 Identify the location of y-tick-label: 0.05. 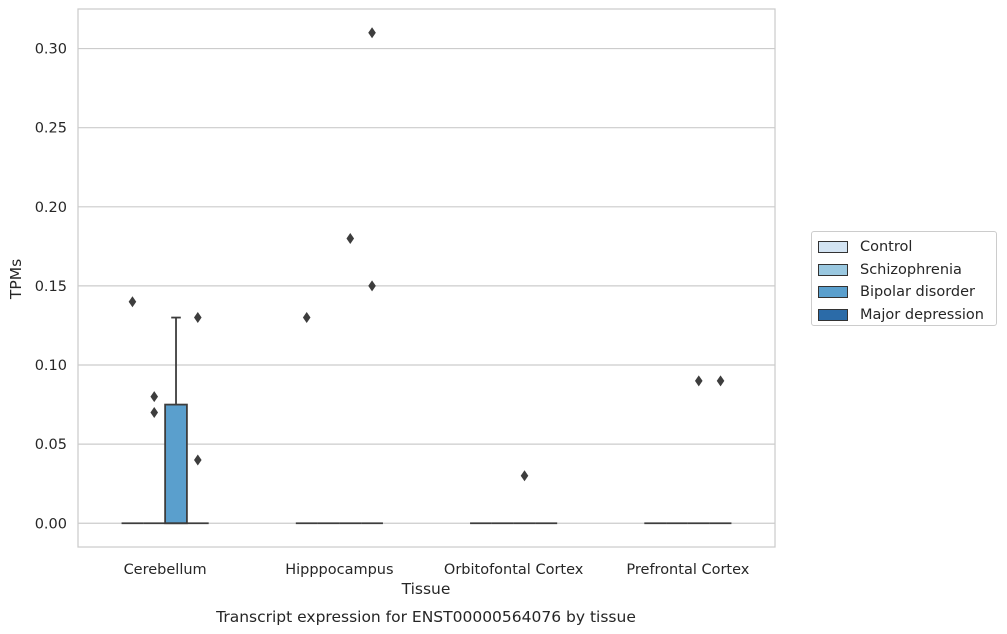
(51, 445).